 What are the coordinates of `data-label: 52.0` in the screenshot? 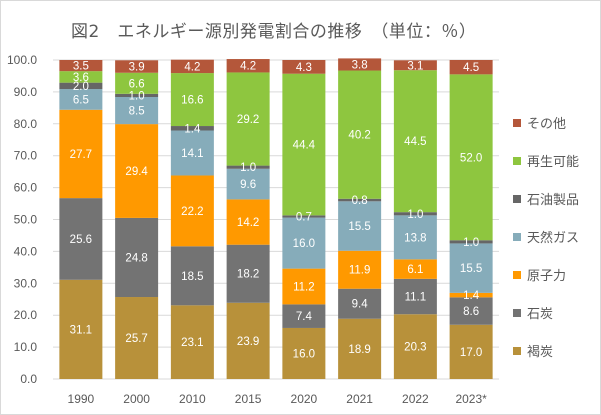 It's located at (471, 158).